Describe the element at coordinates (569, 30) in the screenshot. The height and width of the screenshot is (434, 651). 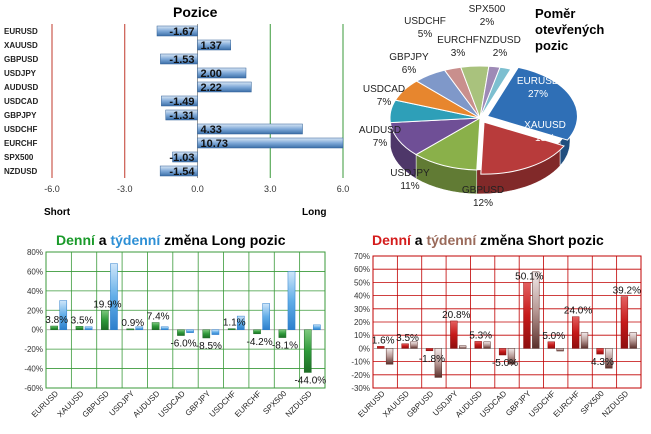
I see `ratio-title: Poměr otevřených pozic` at that location.